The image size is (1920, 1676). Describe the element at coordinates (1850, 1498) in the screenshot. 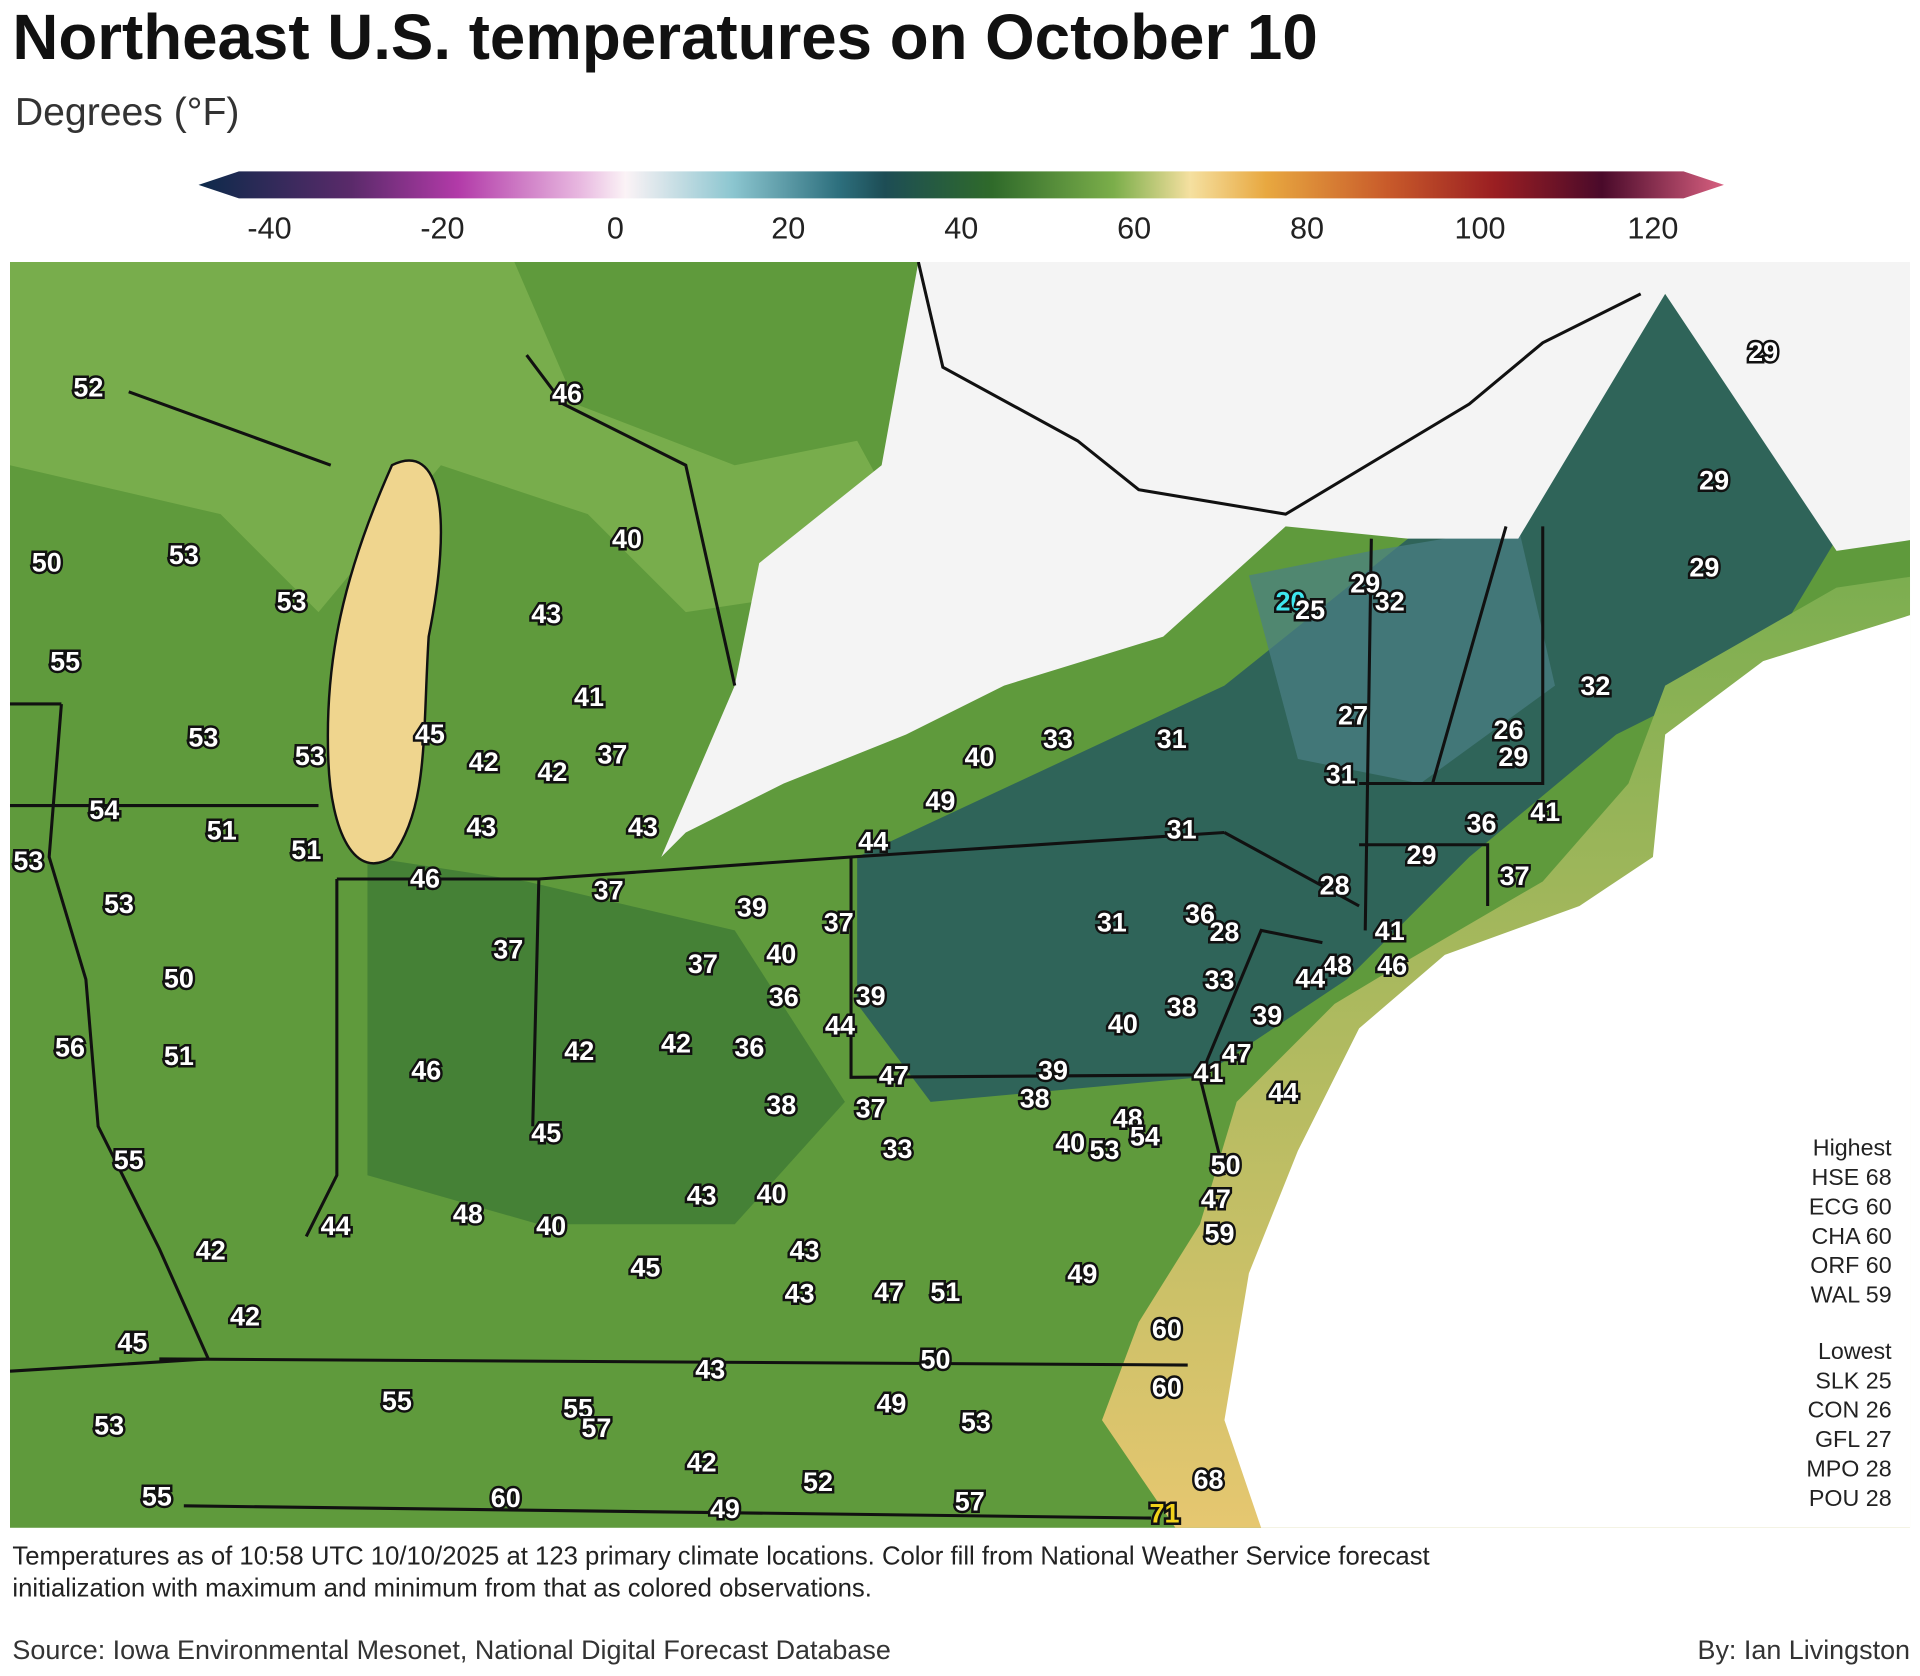

I see `extremes-item: POU 28` at that location.